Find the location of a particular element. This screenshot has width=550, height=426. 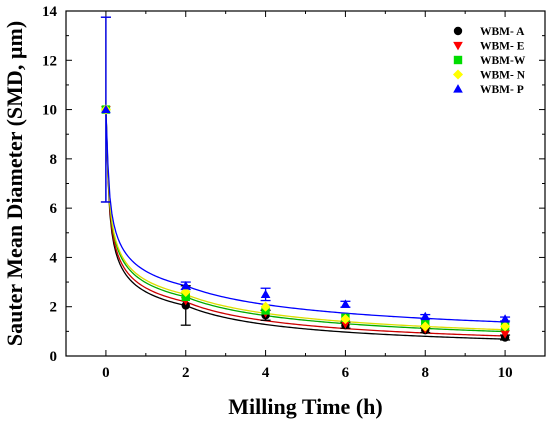

legend-label: WBM- A is located at coordinates (502, 32).